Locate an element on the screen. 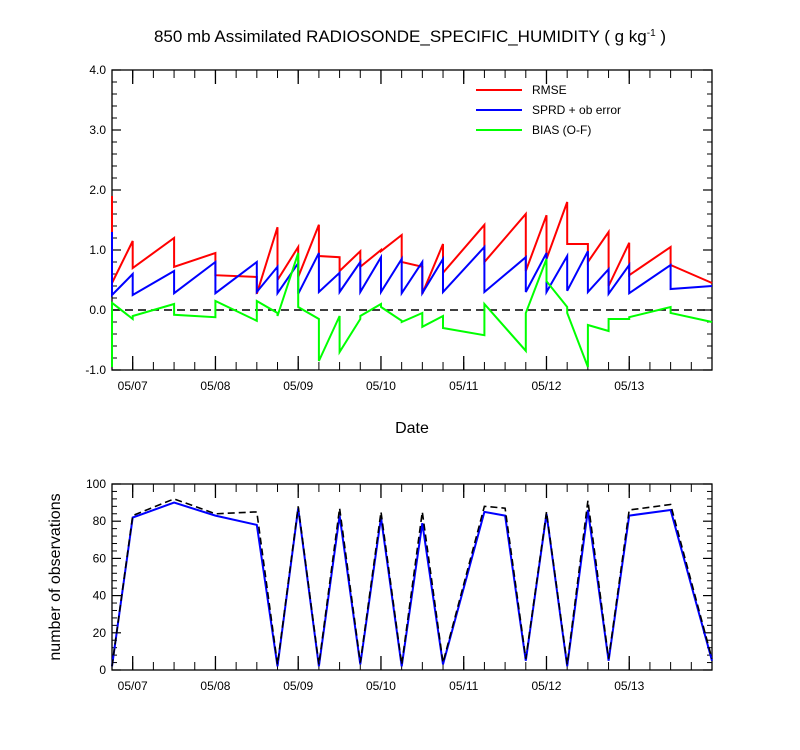  title-superscript: -1 is located at coordinates (651, 33).